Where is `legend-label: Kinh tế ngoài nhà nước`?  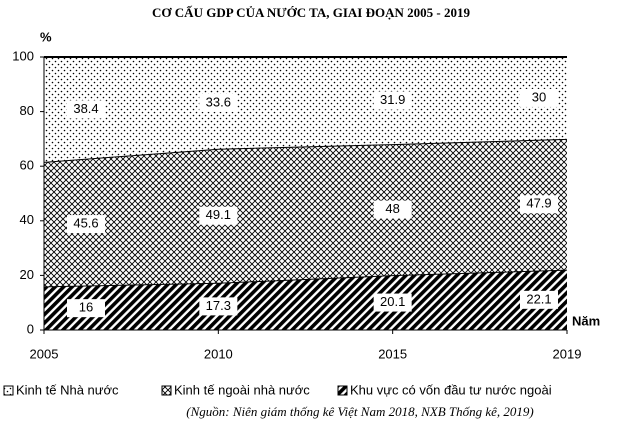 legend-label: Kinh tế ngoài nhà nước is located at coordinates (242, 389).